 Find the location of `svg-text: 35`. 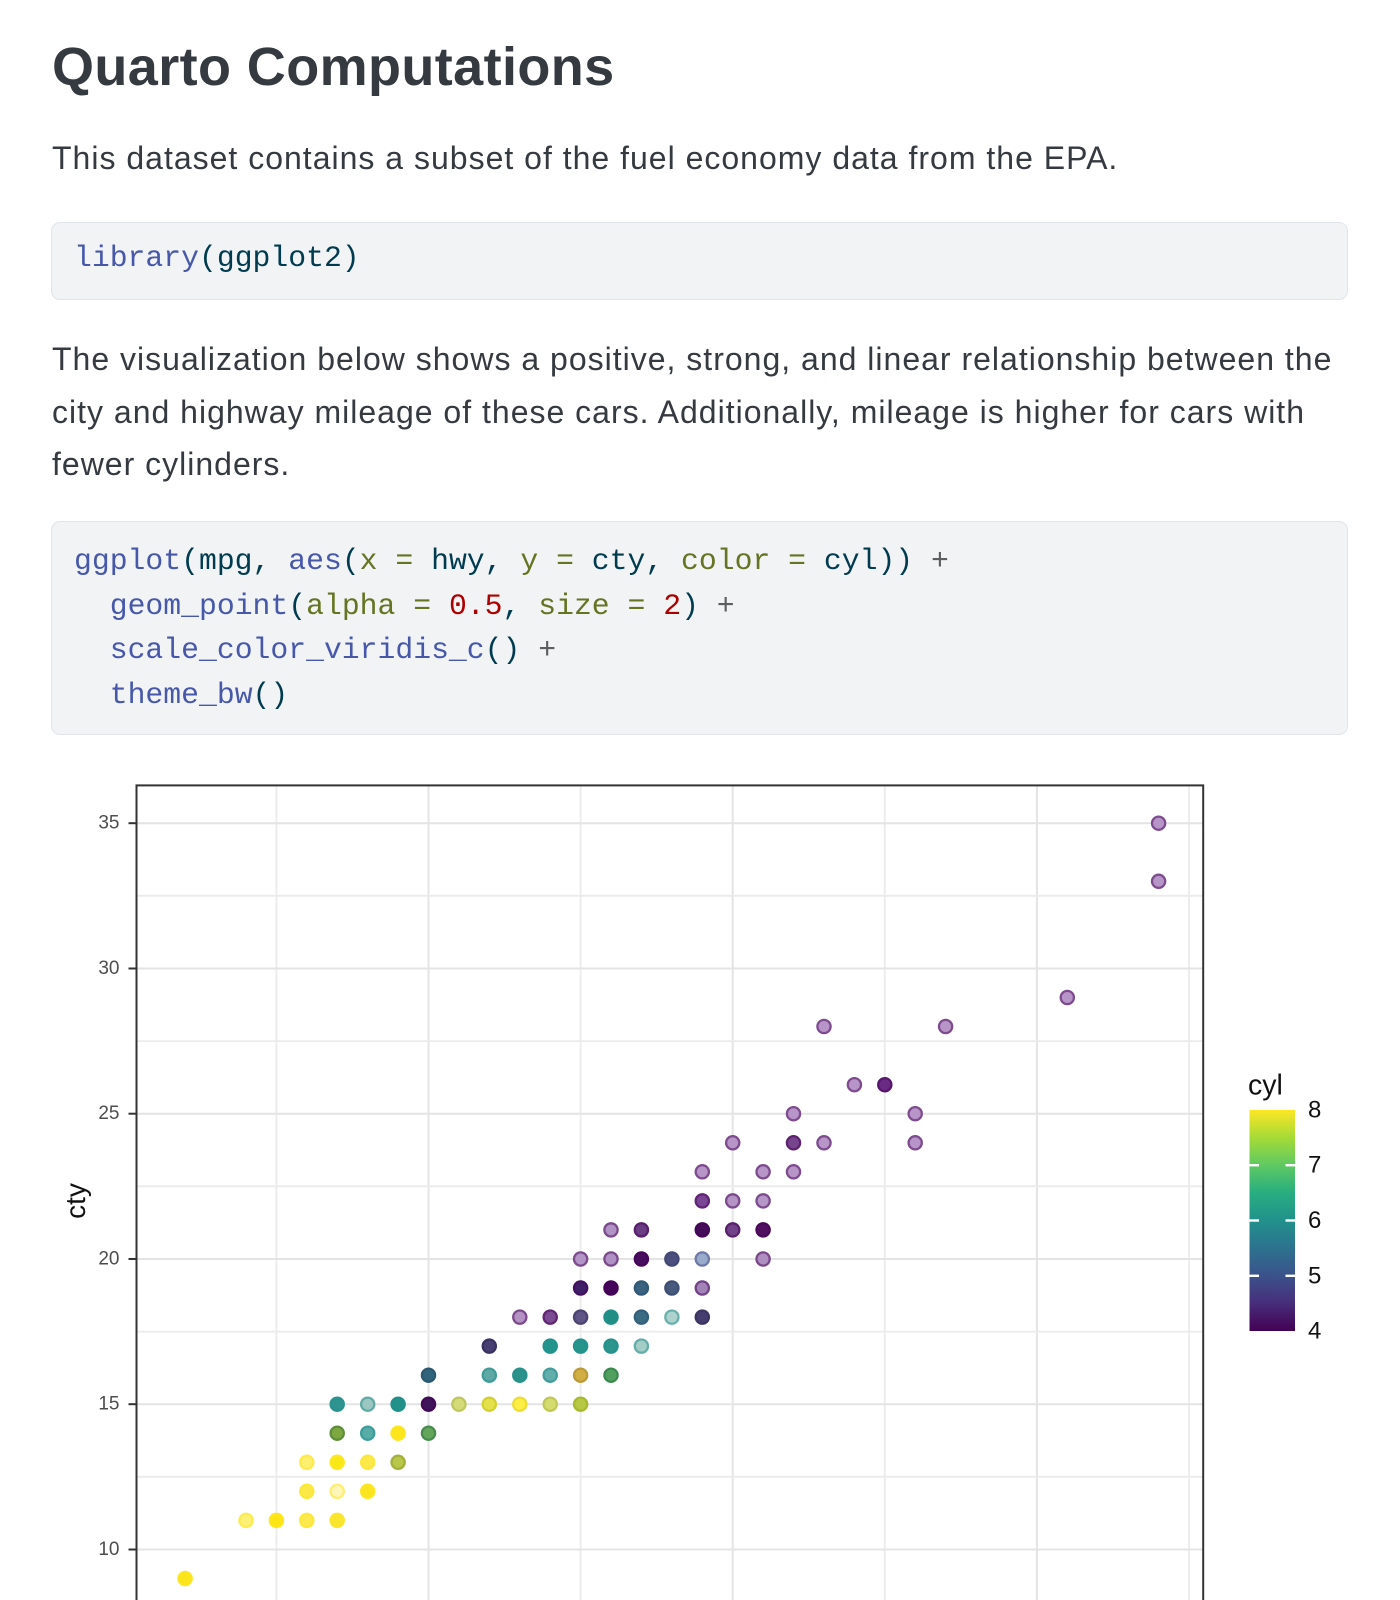

svg-text: 35 is located at coordinates (108, 823).